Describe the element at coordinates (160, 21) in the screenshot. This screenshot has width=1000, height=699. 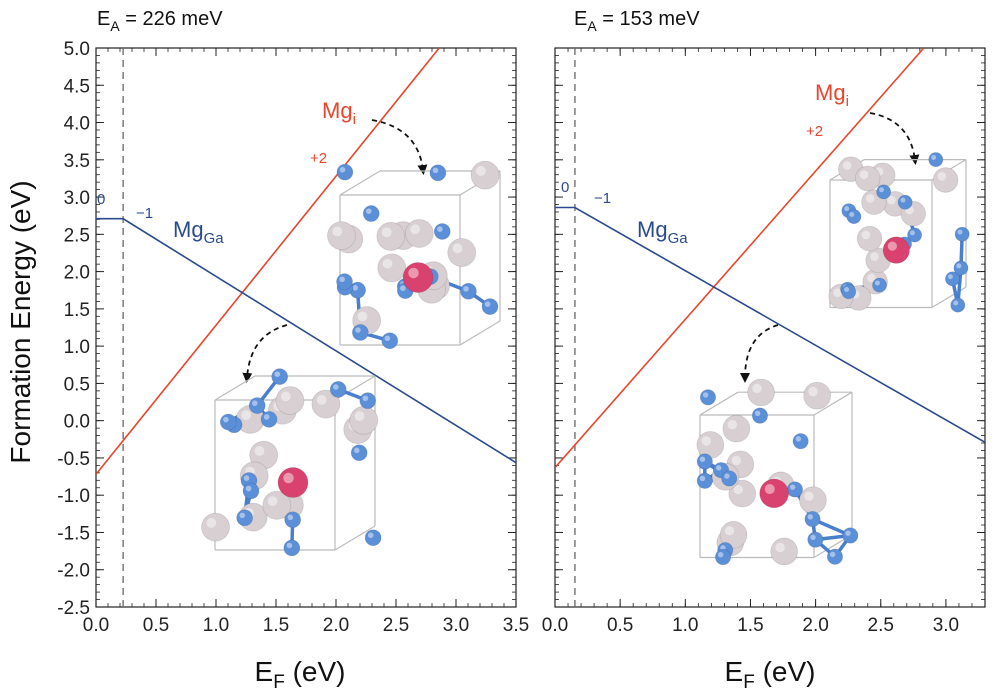
I see `panel-title-left: EA = 226 meV` at that location.